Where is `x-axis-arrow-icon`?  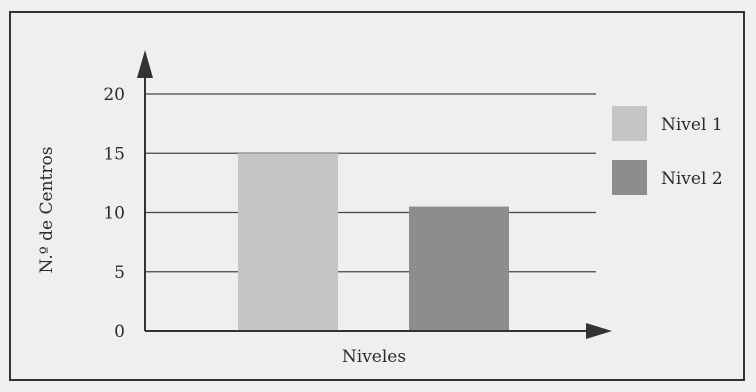 x-axis-arrow-icon is located at coordinates (599, 331).